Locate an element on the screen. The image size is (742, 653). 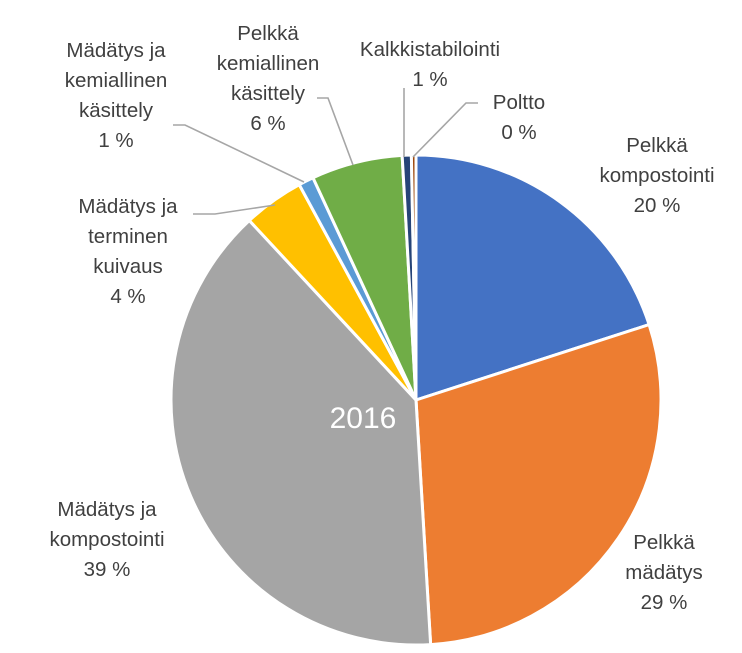
slice-value-label: 39 % is located at coordinates (107, 569).